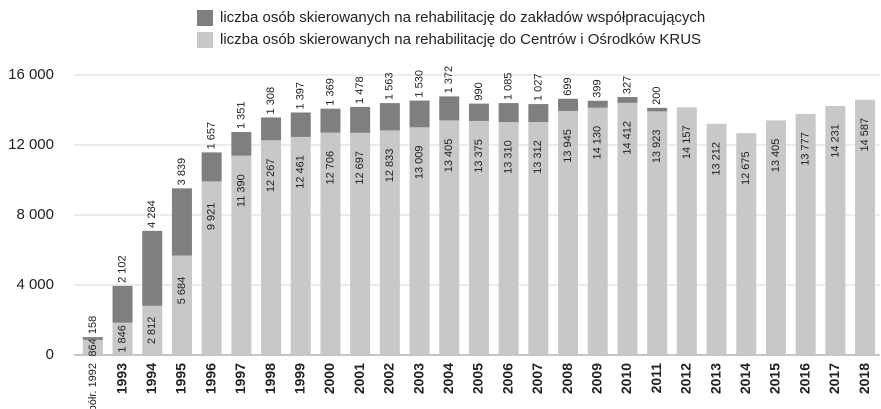 Image resolution: width=881 pixels, height=409 pixels. I want to click on value-label: 12 267, so click(271, 175).